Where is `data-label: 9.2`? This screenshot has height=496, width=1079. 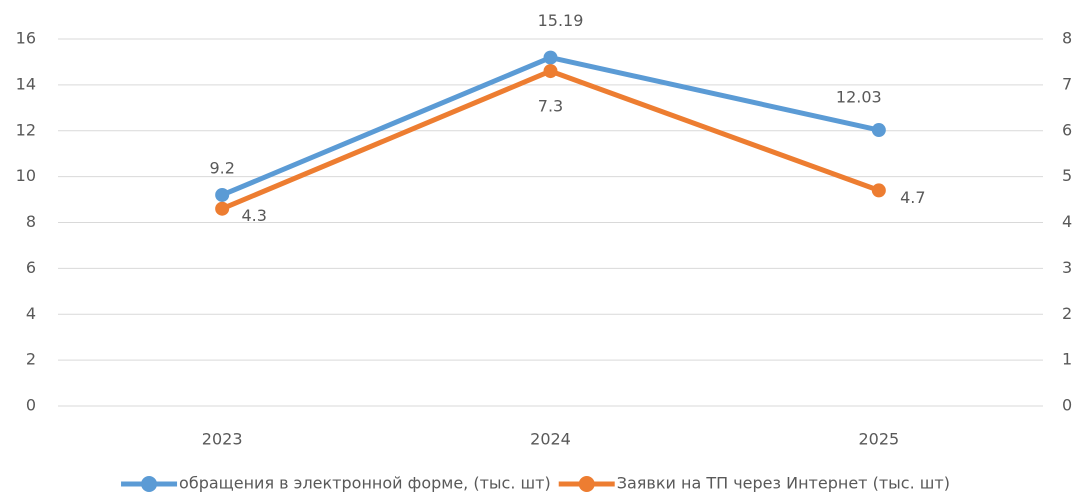
data-label: 9.2 is located at coordinates (221, 167).